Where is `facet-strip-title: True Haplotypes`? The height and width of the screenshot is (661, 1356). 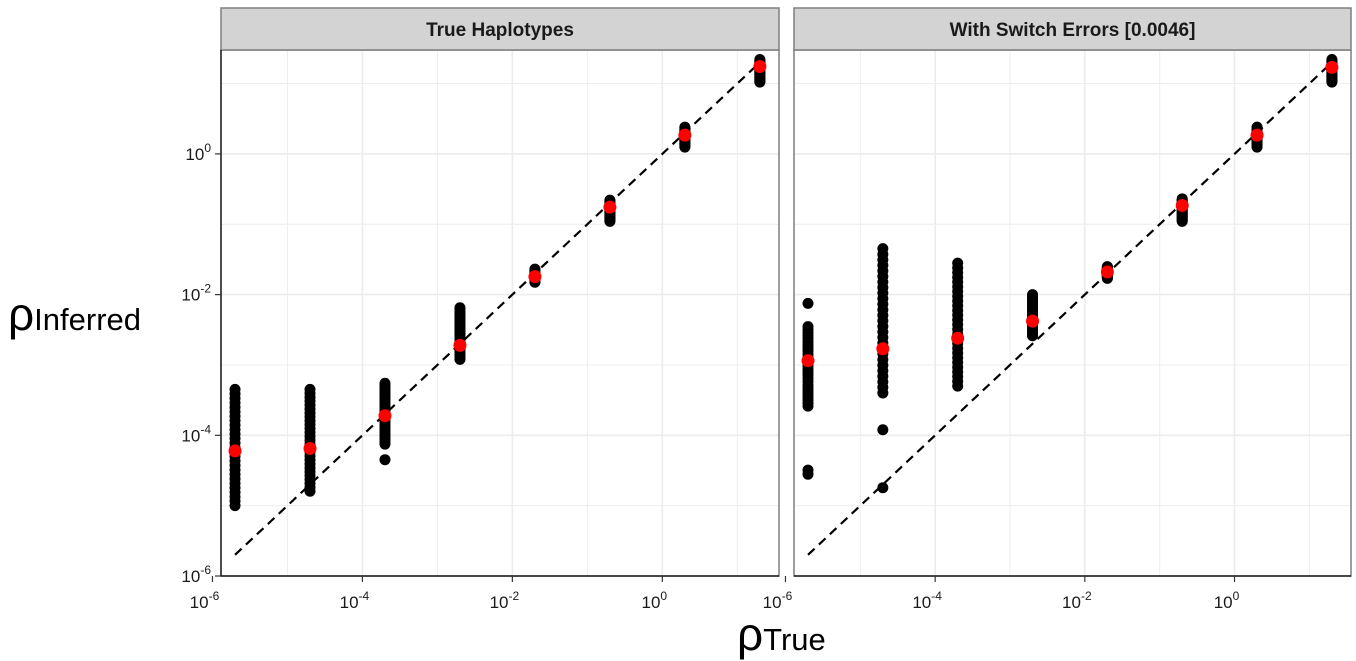
facet-strip-title: True Haplotypes is located at coordinates (500, 30).